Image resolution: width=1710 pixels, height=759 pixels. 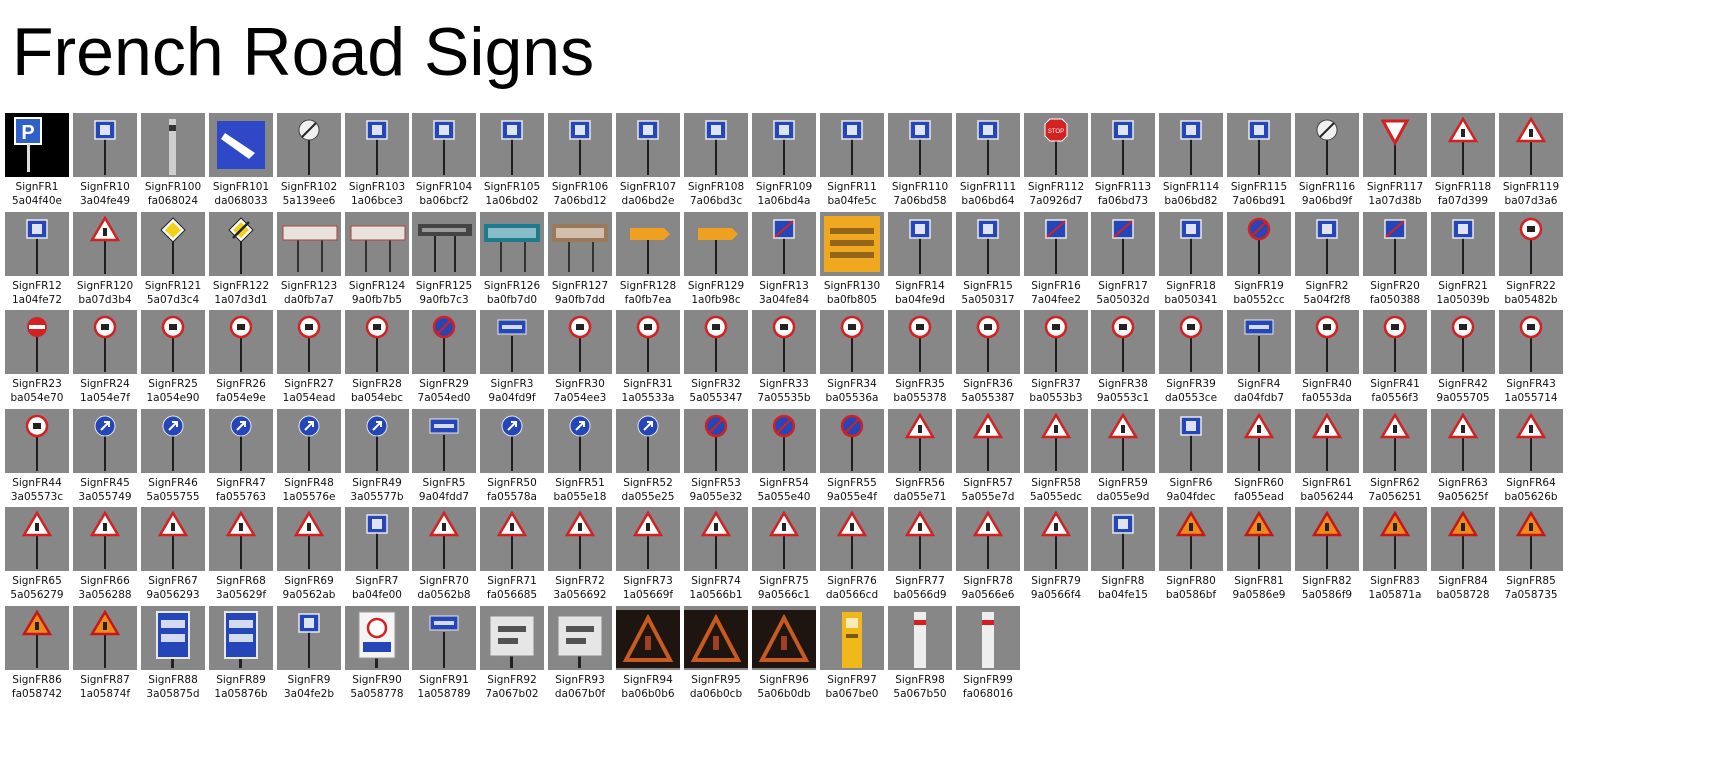 What do you see at coordinates (37, 658) in the screenshot?
I see `sign-tile: SignFR86 fa058742` at bounding box center [37, 658].